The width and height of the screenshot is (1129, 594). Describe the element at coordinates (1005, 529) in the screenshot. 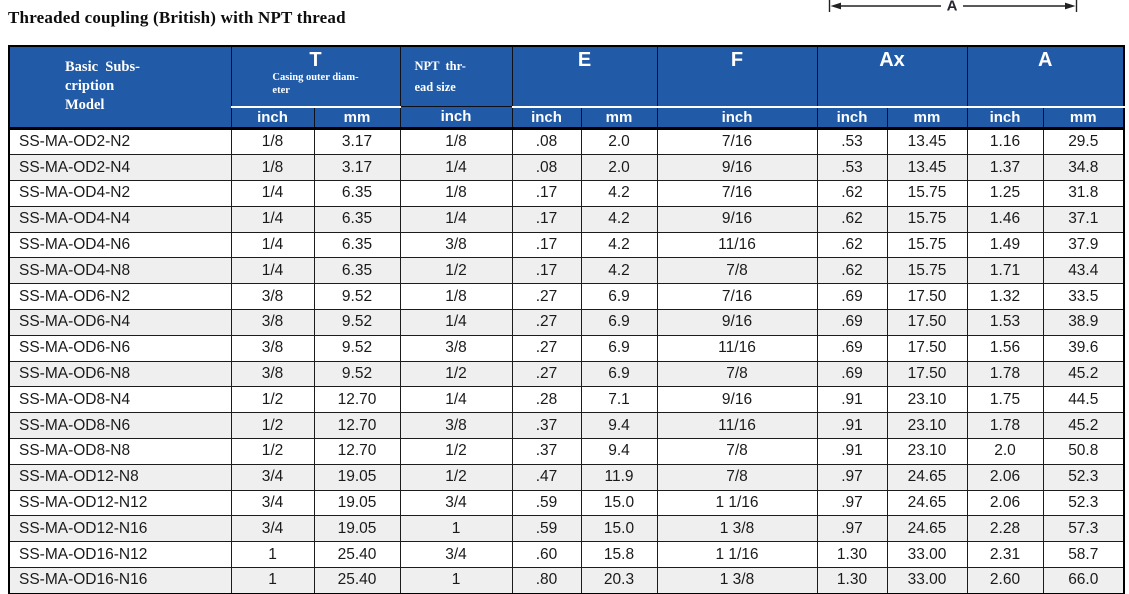

I see `value-cell: 2.28` at that location.